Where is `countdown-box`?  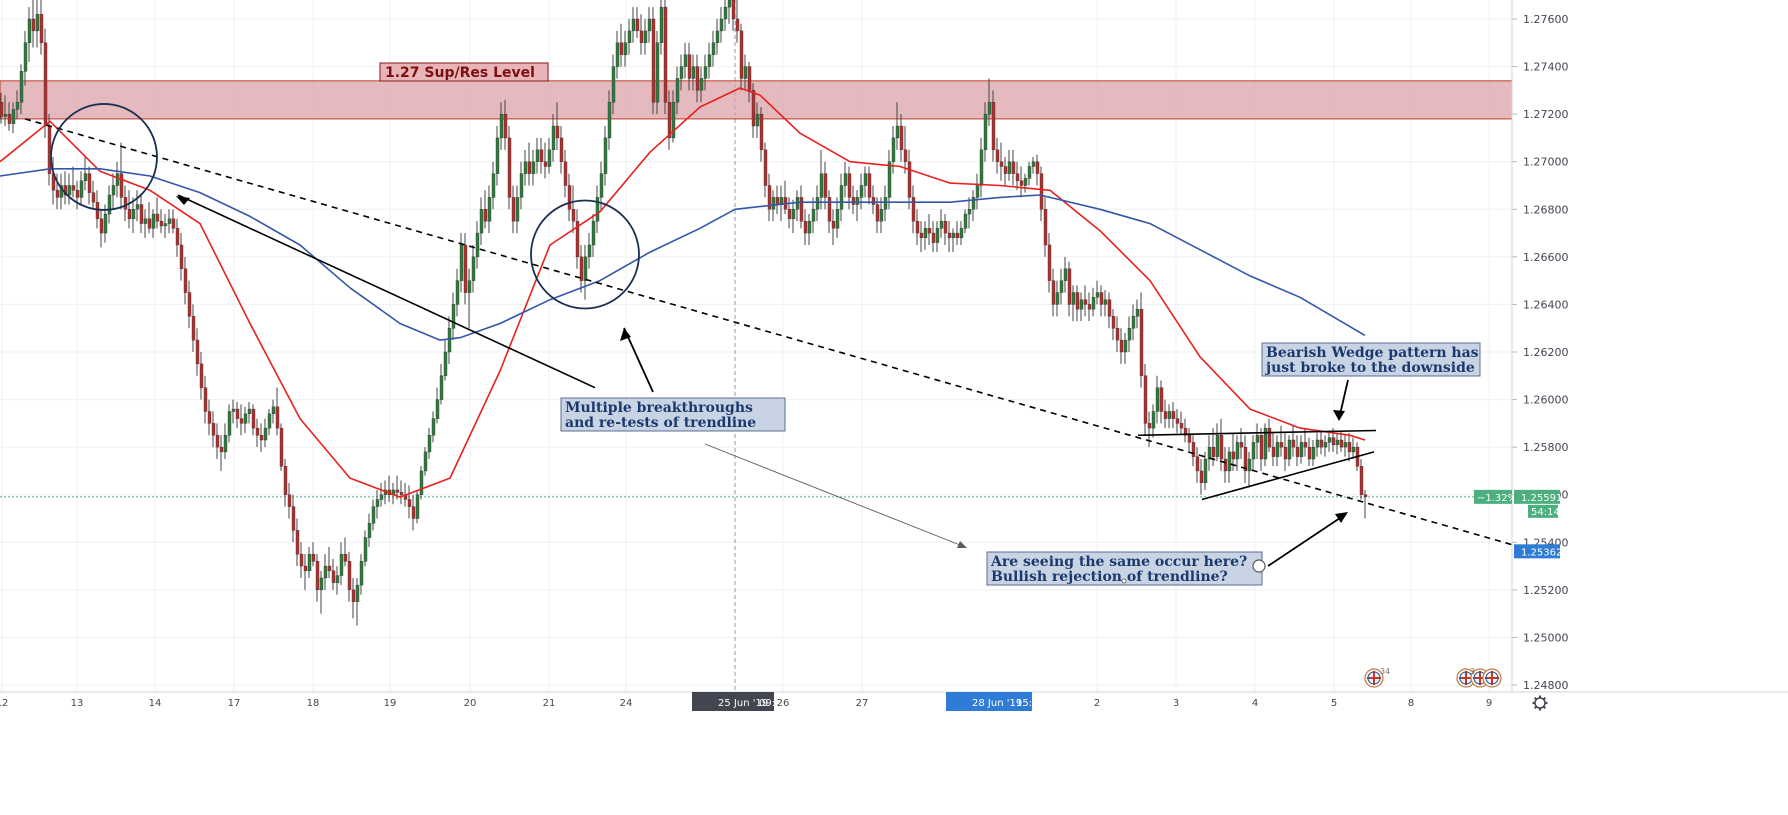 countdown-box is located at coordinates (1543, 511).